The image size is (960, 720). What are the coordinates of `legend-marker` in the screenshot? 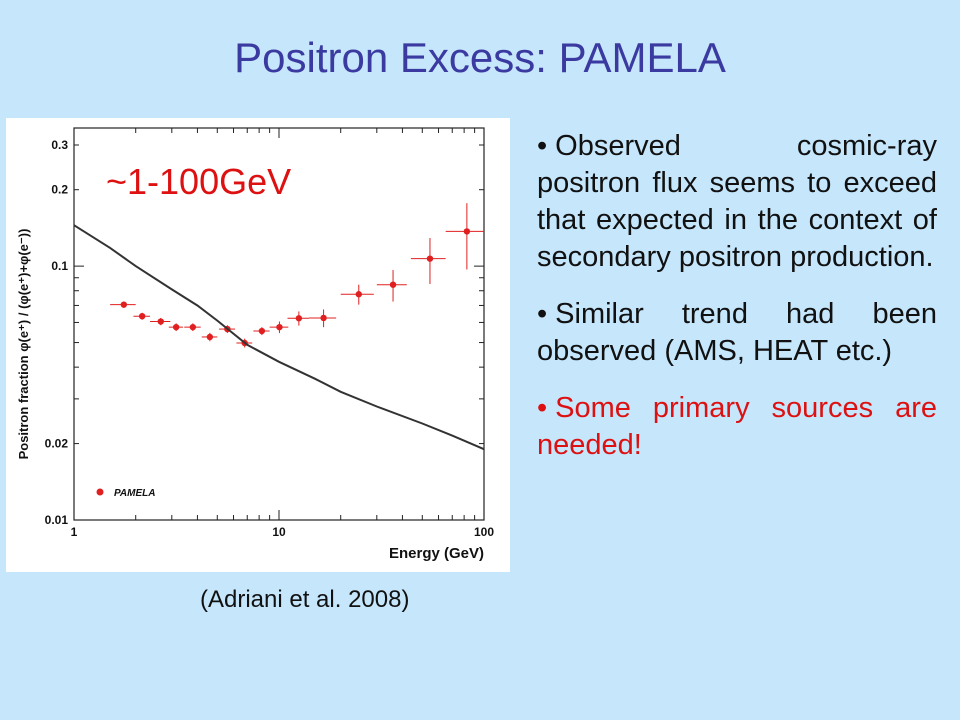 It's located at (100, 492).